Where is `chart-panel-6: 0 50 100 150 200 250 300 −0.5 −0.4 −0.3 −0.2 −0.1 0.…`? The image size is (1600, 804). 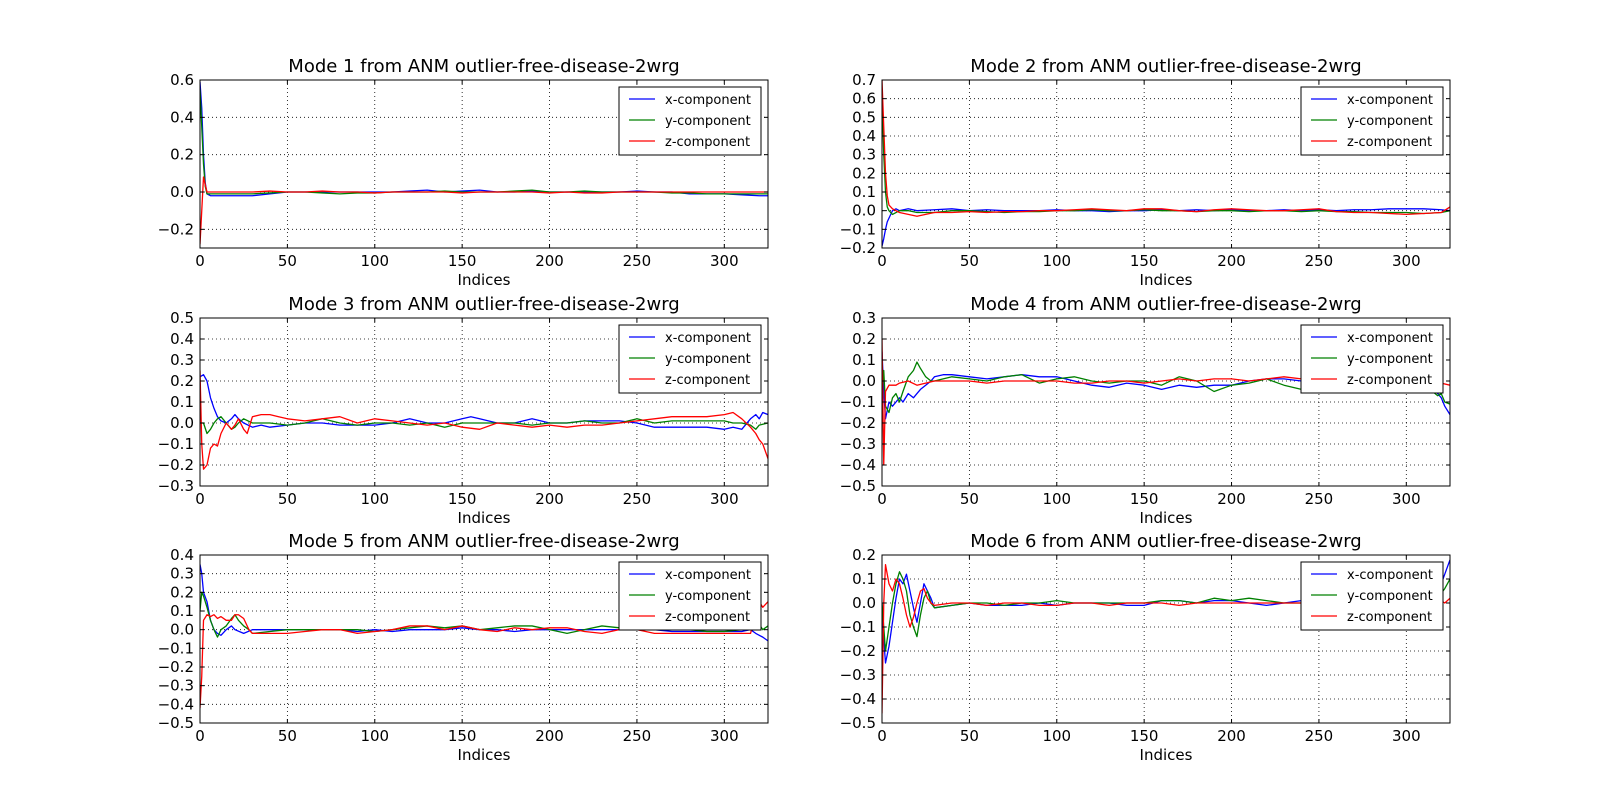
chart-panel-6: 0 50 100 150 200 250 300 −0.5 −0.4 −0.3 −0.2 −0.1 0.… is located at coordinates (1145, 647).